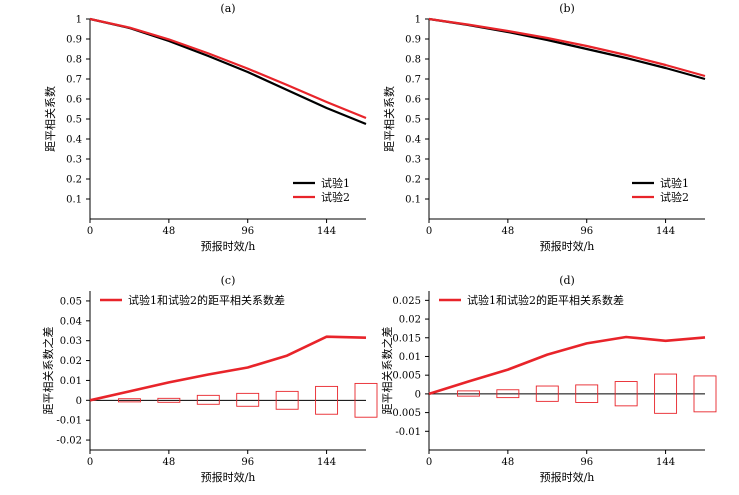  I want to click on y-tick-label: 0.03, so click(71, 341).